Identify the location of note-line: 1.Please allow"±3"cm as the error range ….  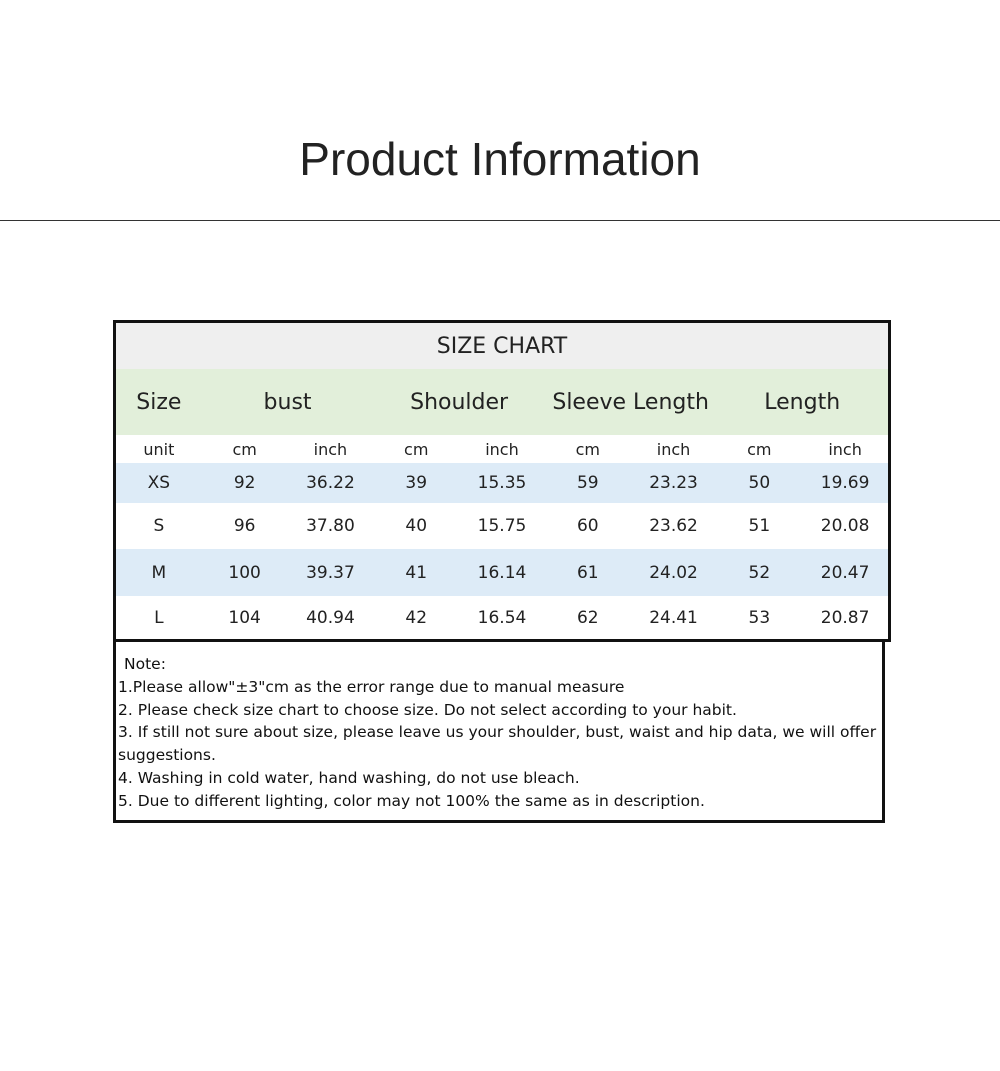
(371, 686).